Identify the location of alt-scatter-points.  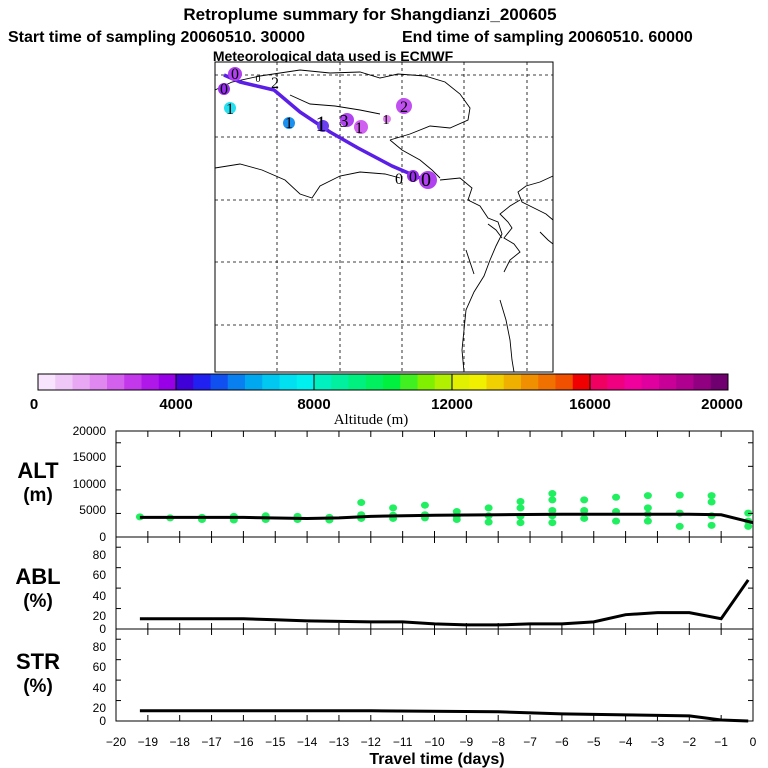
(444, 510).